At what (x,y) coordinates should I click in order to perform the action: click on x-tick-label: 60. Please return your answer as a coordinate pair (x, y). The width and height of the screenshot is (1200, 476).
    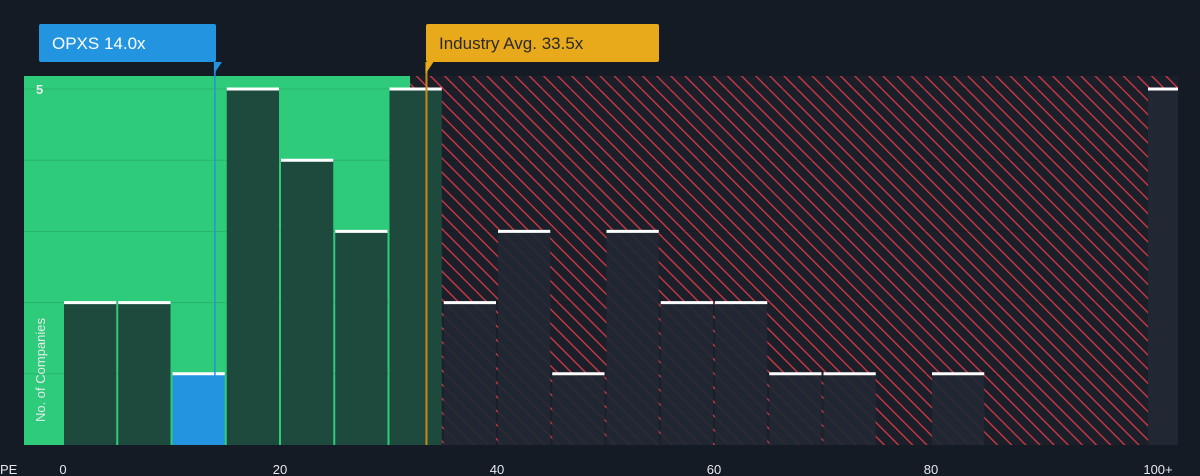
    Looking at the image, I should click on (714, 469).